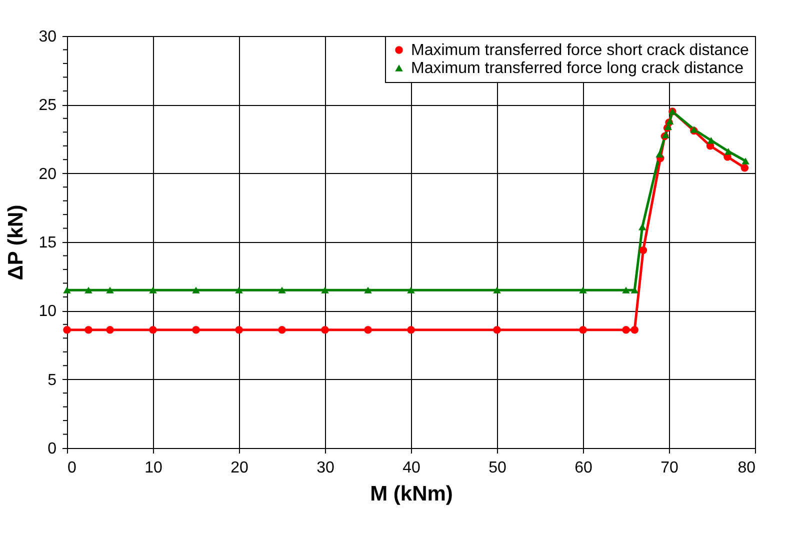  I want to click on x-tick-label: 70, so click(669, 468).